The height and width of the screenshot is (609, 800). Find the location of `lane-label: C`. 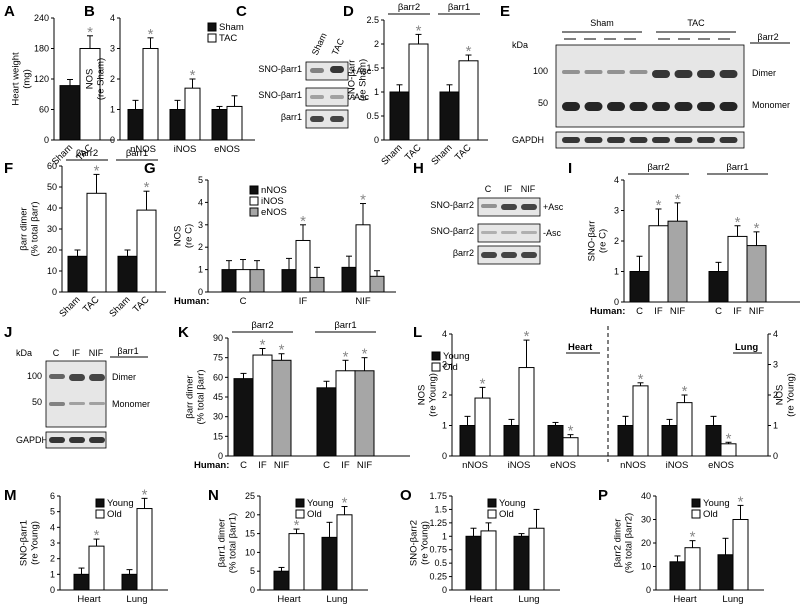

lane-label: C is located at coordinates (488, 189).